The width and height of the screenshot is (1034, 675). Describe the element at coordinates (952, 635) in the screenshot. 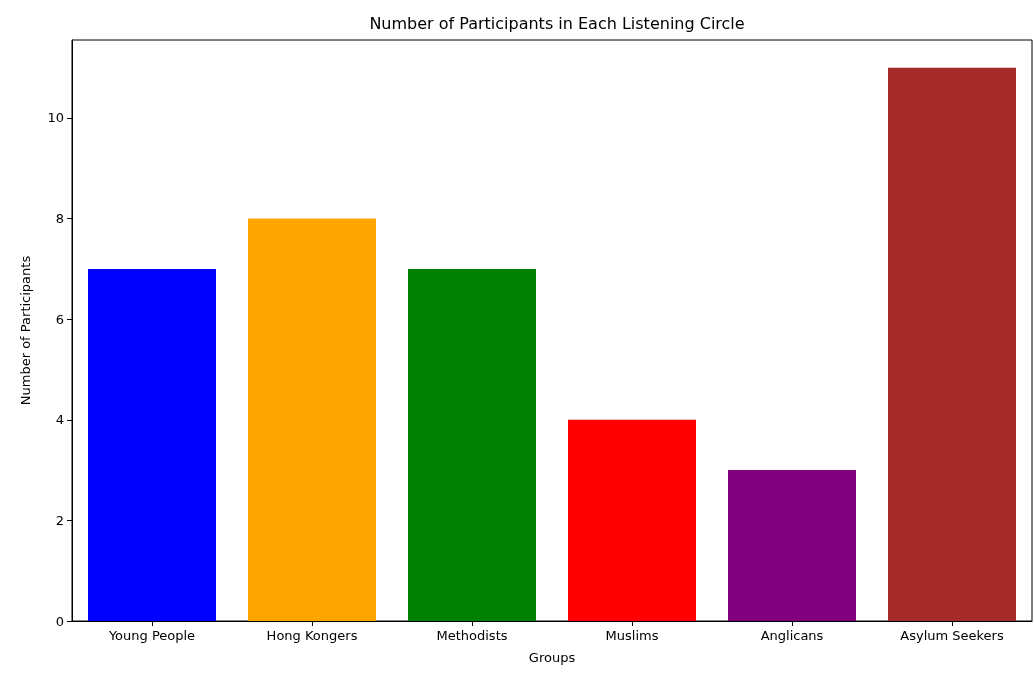

I see `x-tick-label: Asylum Seekers` at that location.